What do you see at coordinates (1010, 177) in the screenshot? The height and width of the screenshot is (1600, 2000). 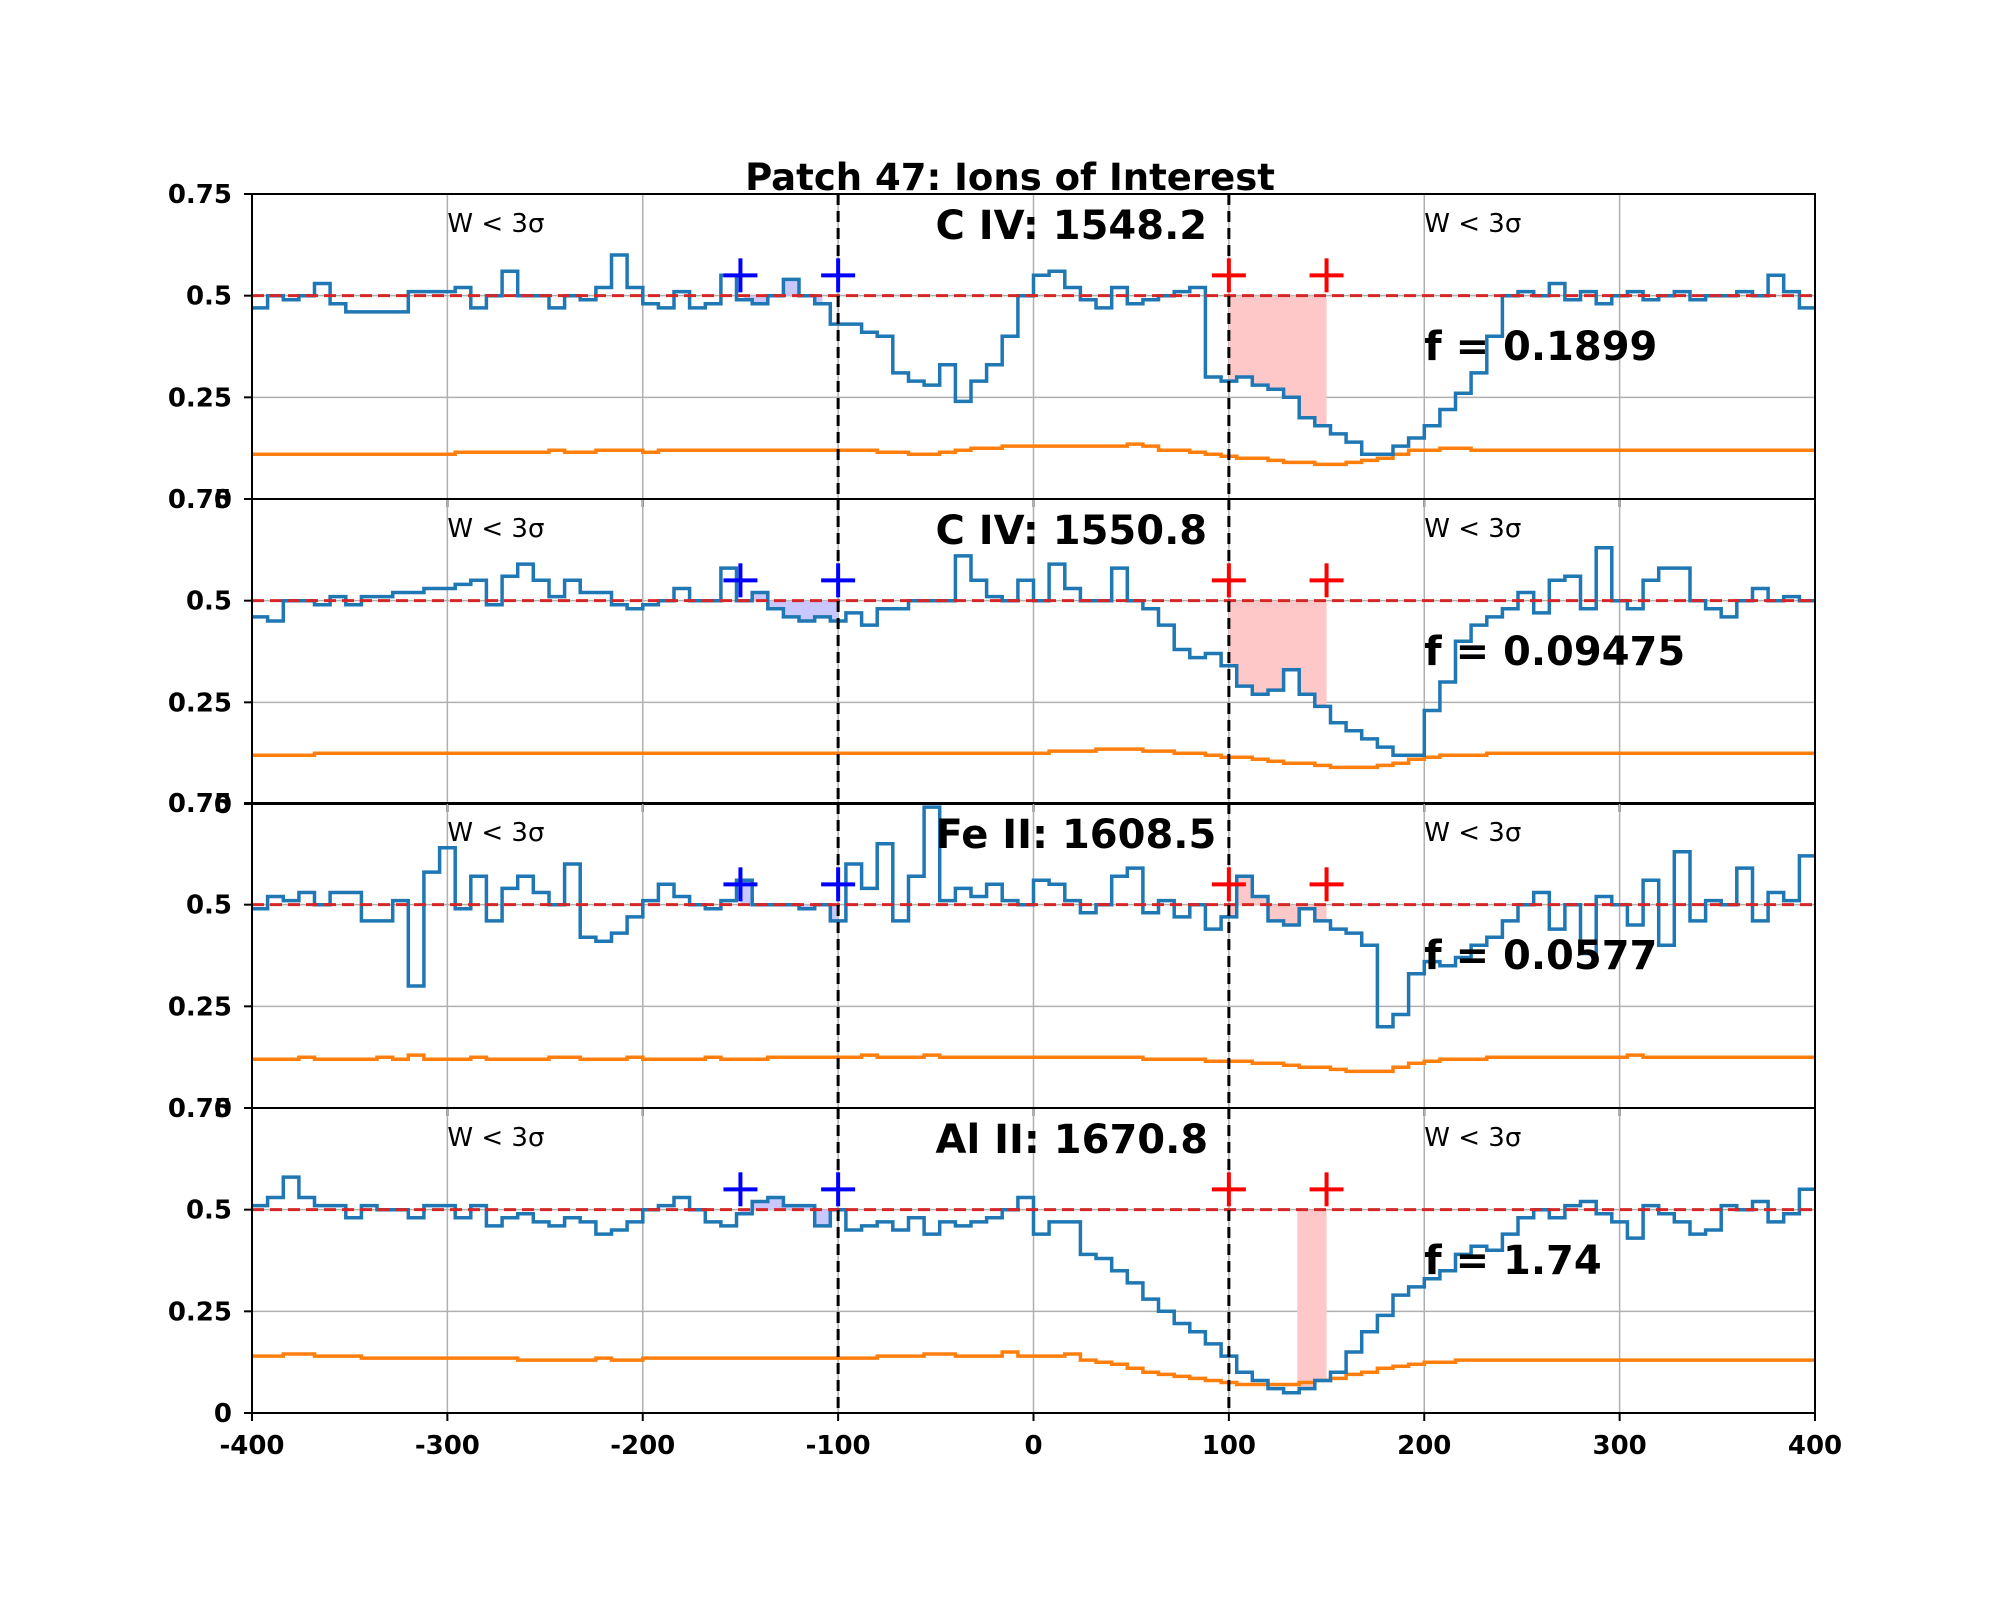 I see `chart-title: Patch 47: Ions of Interest` at bounding box center [1010, 177].